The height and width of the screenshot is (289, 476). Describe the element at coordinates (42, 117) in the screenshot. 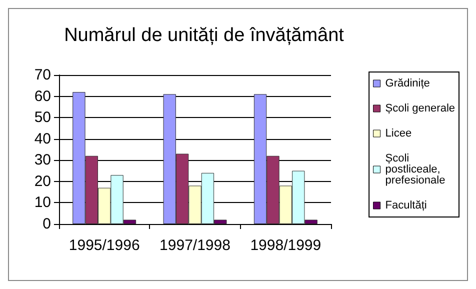

I see `y-tick-label: 50` at that location.